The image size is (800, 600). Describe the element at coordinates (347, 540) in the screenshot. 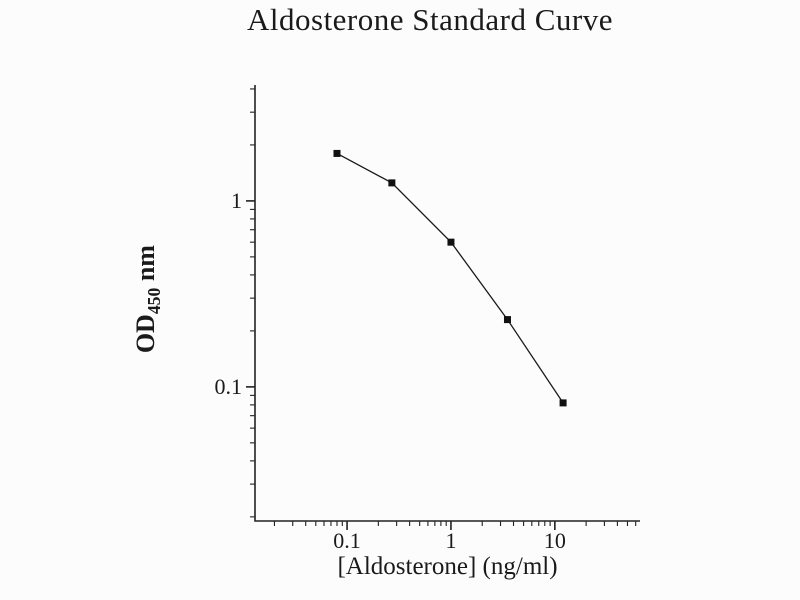

I see `x-tick-label: 0.1` at that location.